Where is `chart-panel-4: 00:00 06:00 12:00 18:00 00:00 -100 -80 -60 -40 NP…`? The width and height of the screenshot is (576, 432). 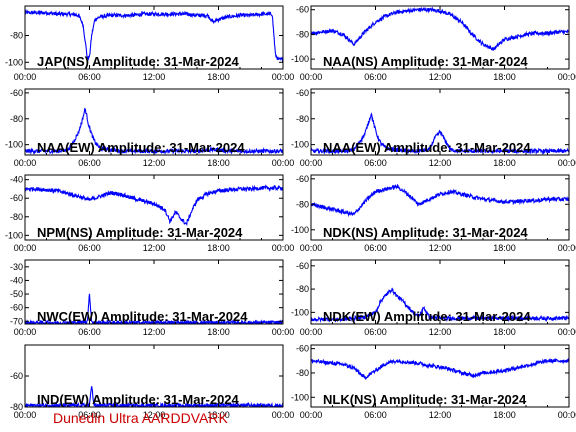 chart-panel-4: 00:00 06:00 12:00 18:00 00:00 -100 -80 -60 -40 NP… is located at coordinates (150, 213).